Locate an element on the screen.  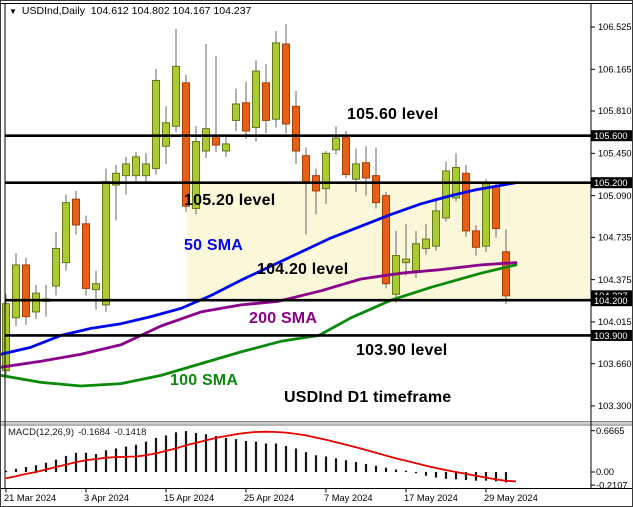
title-symbol: USDInd,Daily is located at coordinates (53, 11).